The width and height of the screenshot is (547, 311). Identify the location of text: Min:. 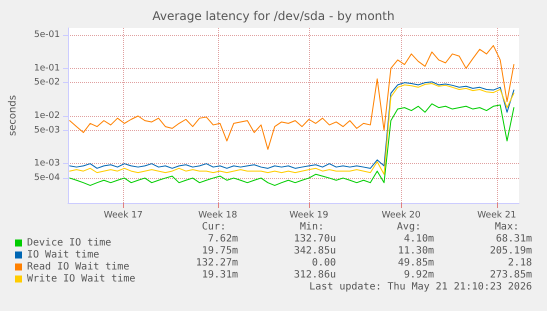
(312, 227).